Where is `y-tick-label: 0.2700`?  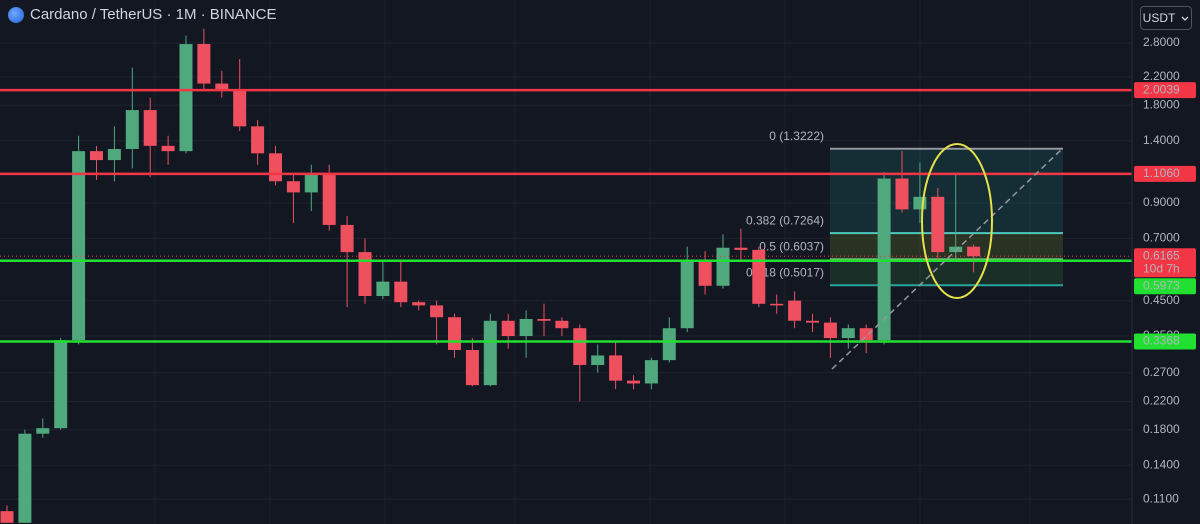
y-tick-label: 0.2700 is located at coordinates (1161, 372).